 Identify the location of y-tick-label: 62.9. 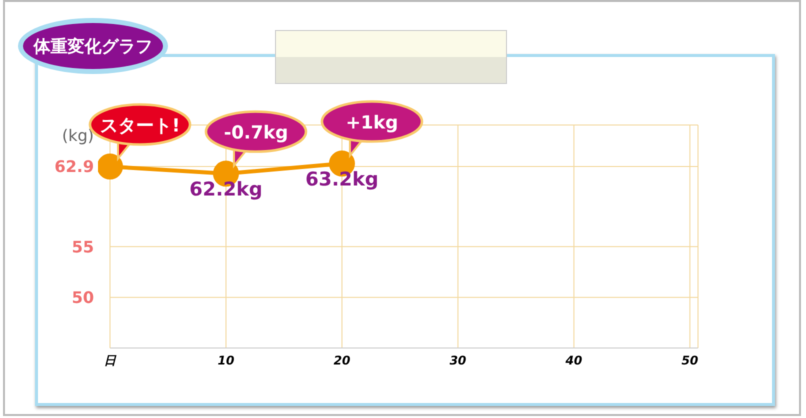
(74, 166).